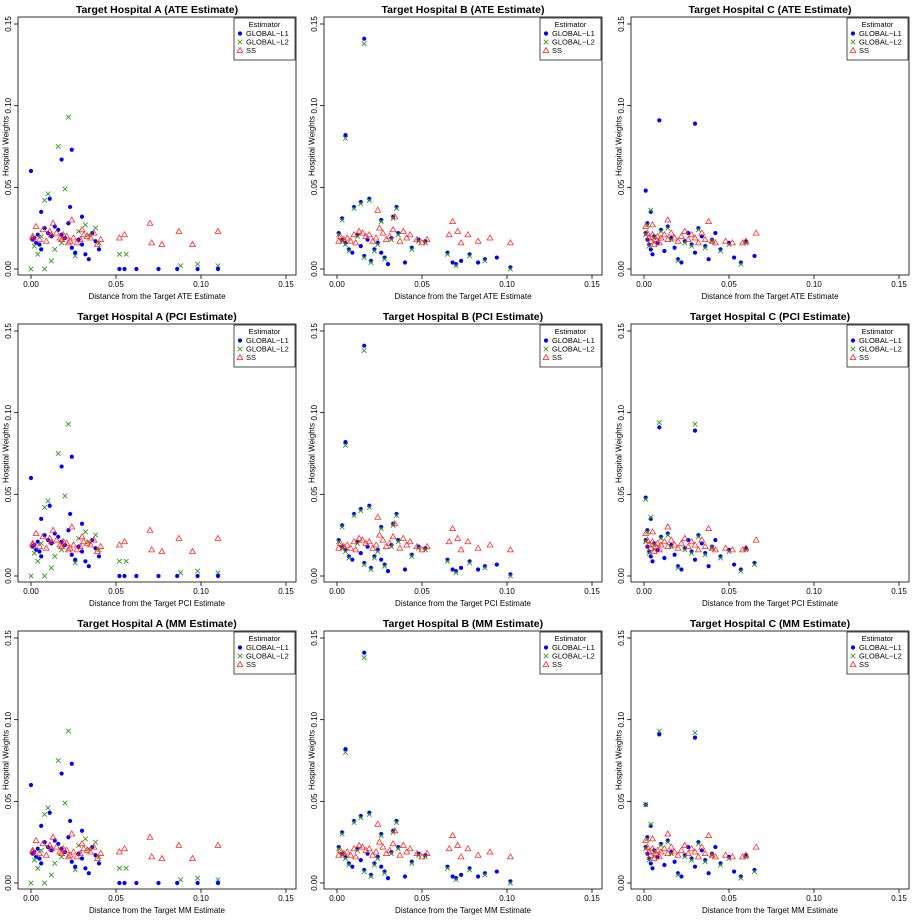 The height and width of the screenshot is (920, 920). Describe the element at coordinates (729, 898) in the screenshot. I see `x-tick-label: 0.05` at that location.